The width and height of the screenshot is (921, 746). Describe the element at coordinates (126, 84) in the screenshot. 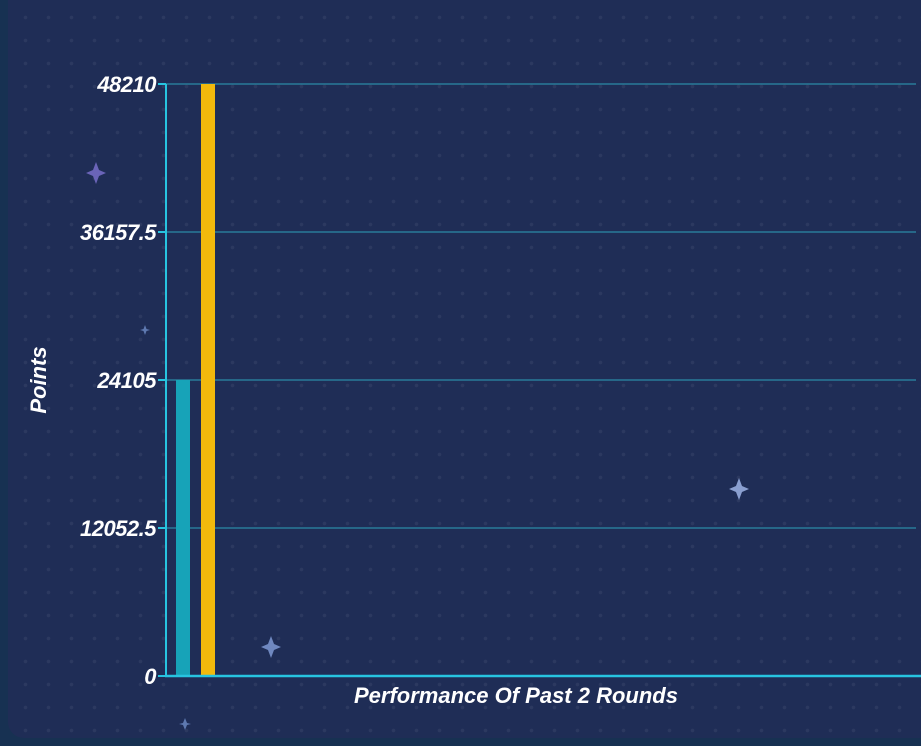

I see `y-tick-label: 48210` at that location.